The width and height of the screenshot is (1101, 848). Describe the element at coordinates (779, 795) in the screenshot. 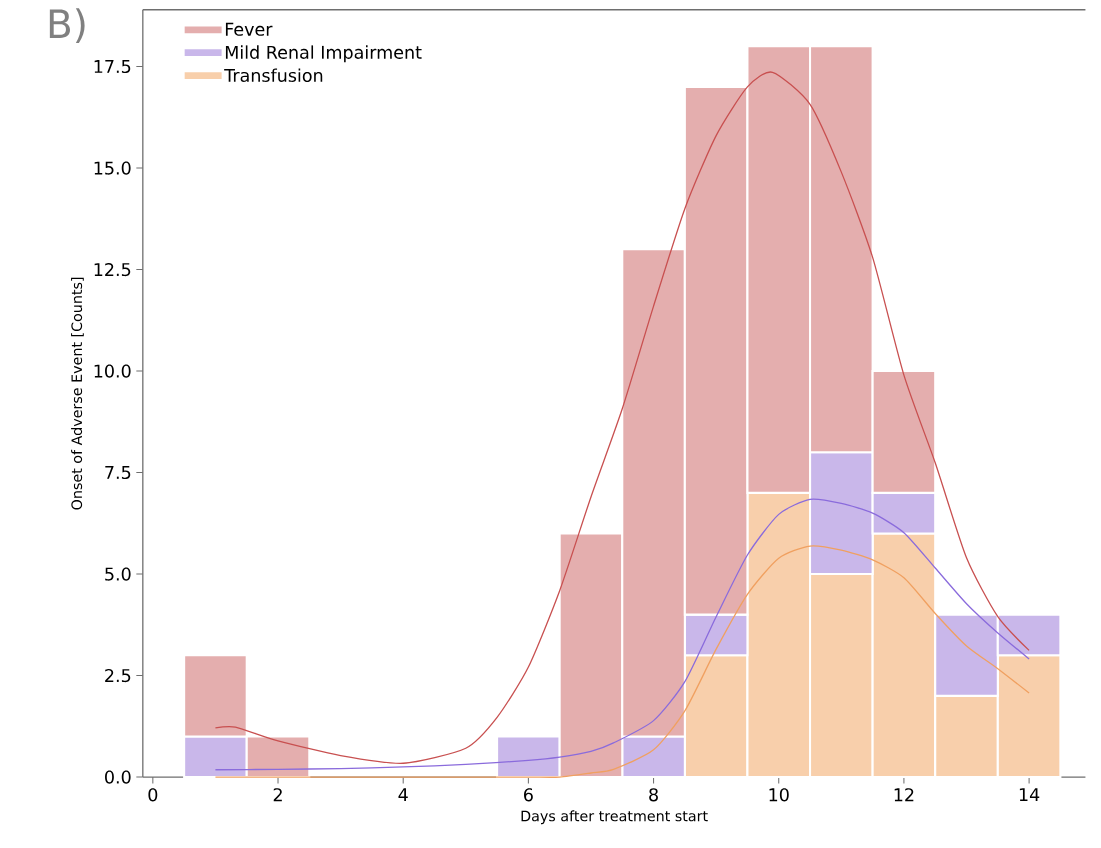

I see `x-tick-label: 10` at that location.